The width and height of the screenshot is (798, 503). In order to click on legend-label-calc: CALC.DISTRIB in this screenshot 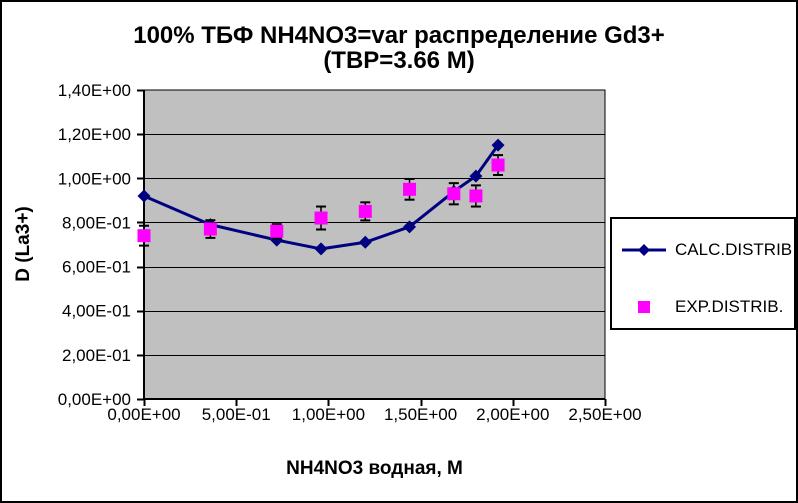, I will do `click(734, 249)`.